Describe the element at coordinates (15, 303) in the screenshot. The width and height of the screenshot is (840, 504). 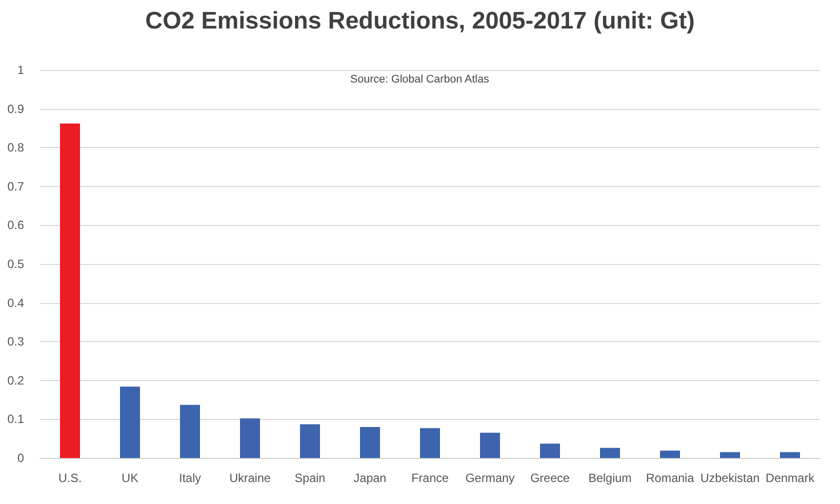
I see `y-tick-label: 0.4` at that location.